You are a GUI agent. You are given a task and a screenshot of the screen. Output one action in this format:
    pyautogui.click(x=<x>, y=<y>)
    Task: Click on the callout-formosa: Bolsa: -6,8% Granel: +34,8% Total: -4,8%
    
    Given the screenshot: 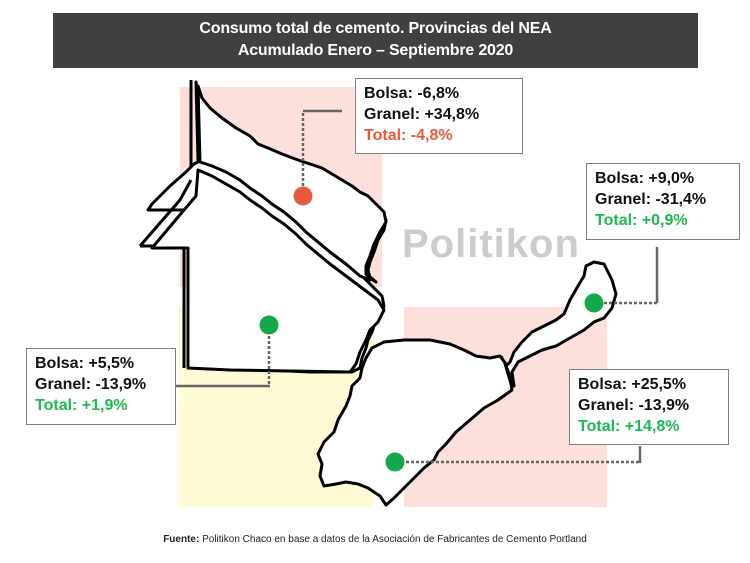 What is the action you would take?
    pyautogui.click(x=439, y=116)
    